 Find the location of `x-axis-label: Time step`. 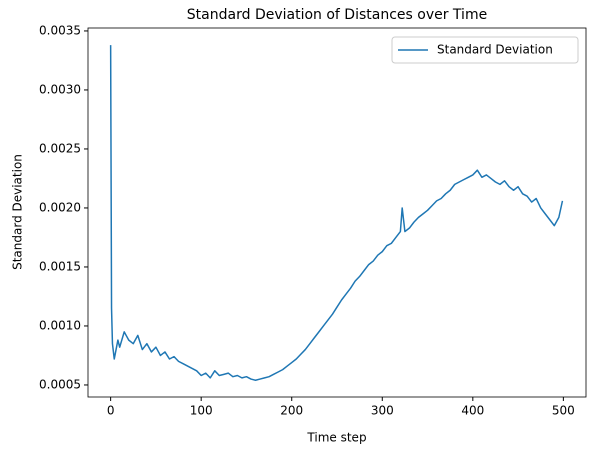

x-axis-label: Time step is located at coordinates (336, 438).